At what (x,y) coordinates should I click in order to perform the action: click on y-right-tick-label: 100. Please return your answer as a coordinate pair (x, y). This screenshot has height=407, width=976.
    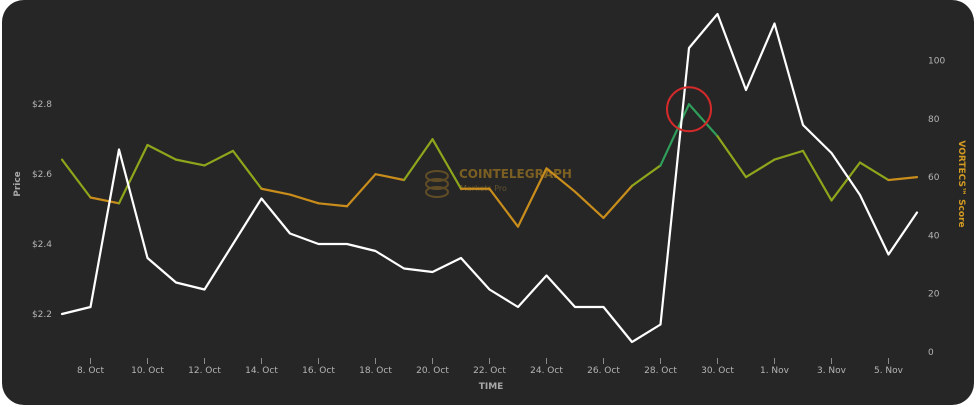
    Looking at the image, I should click on (936, 62).